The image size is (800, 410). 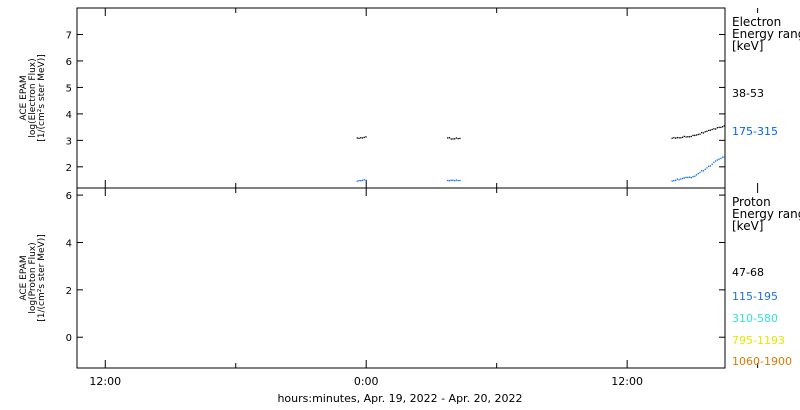 I want to click on electron-y-tick-label: 3, so click(x=69, y=141).